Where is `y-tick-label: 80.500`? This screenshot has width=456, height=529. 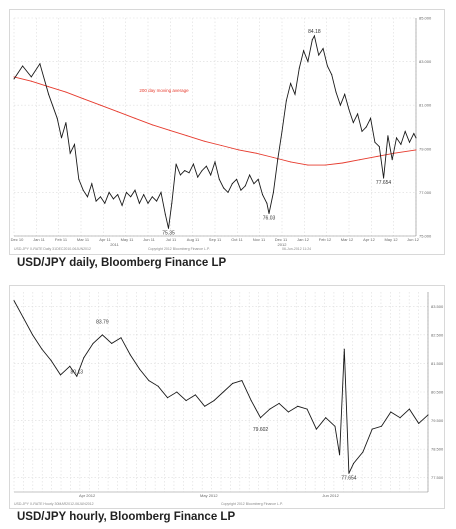
y-tick-label: 80.500 is located at coordinates (437, 392).